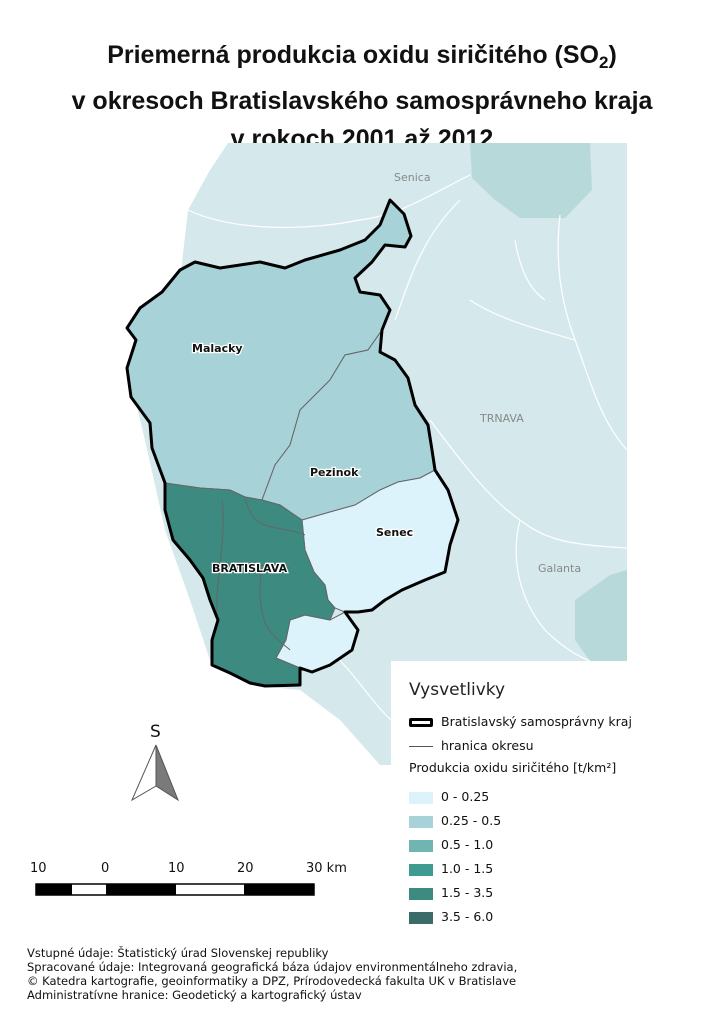 This screenshot has height=1024, width=724. Describe the element at coordinates (167, 773) in the screenshot. I see `north-arrow-right-half` at that location.